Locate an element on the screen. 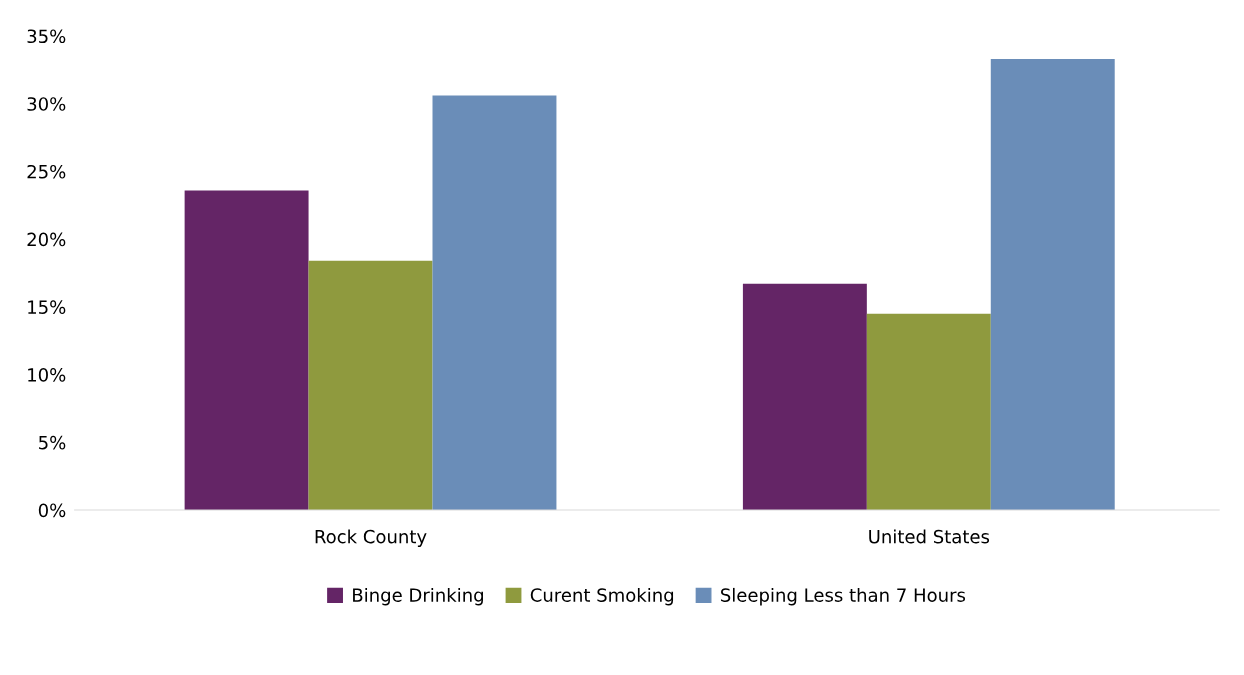 The image size is (1244, 675). y-tick-label: 15% is located at coordinates (47, 307).